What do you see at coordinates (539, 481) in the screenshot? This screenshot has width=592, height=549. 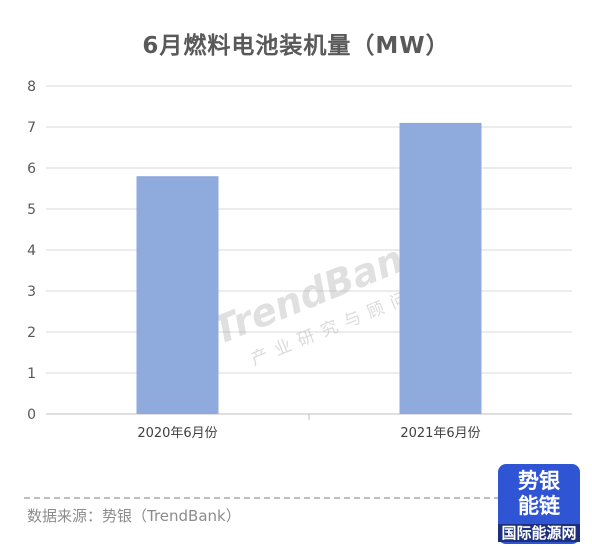 I see `logo-line-1: 势银` at bounding box center [539, 481].